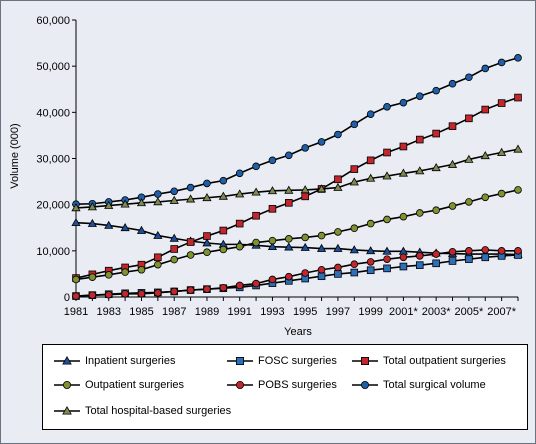 Image resolution: width=536 pixels, height=444 pixels. I want to click on x-tick-label: 2001*, so click(403, 312).